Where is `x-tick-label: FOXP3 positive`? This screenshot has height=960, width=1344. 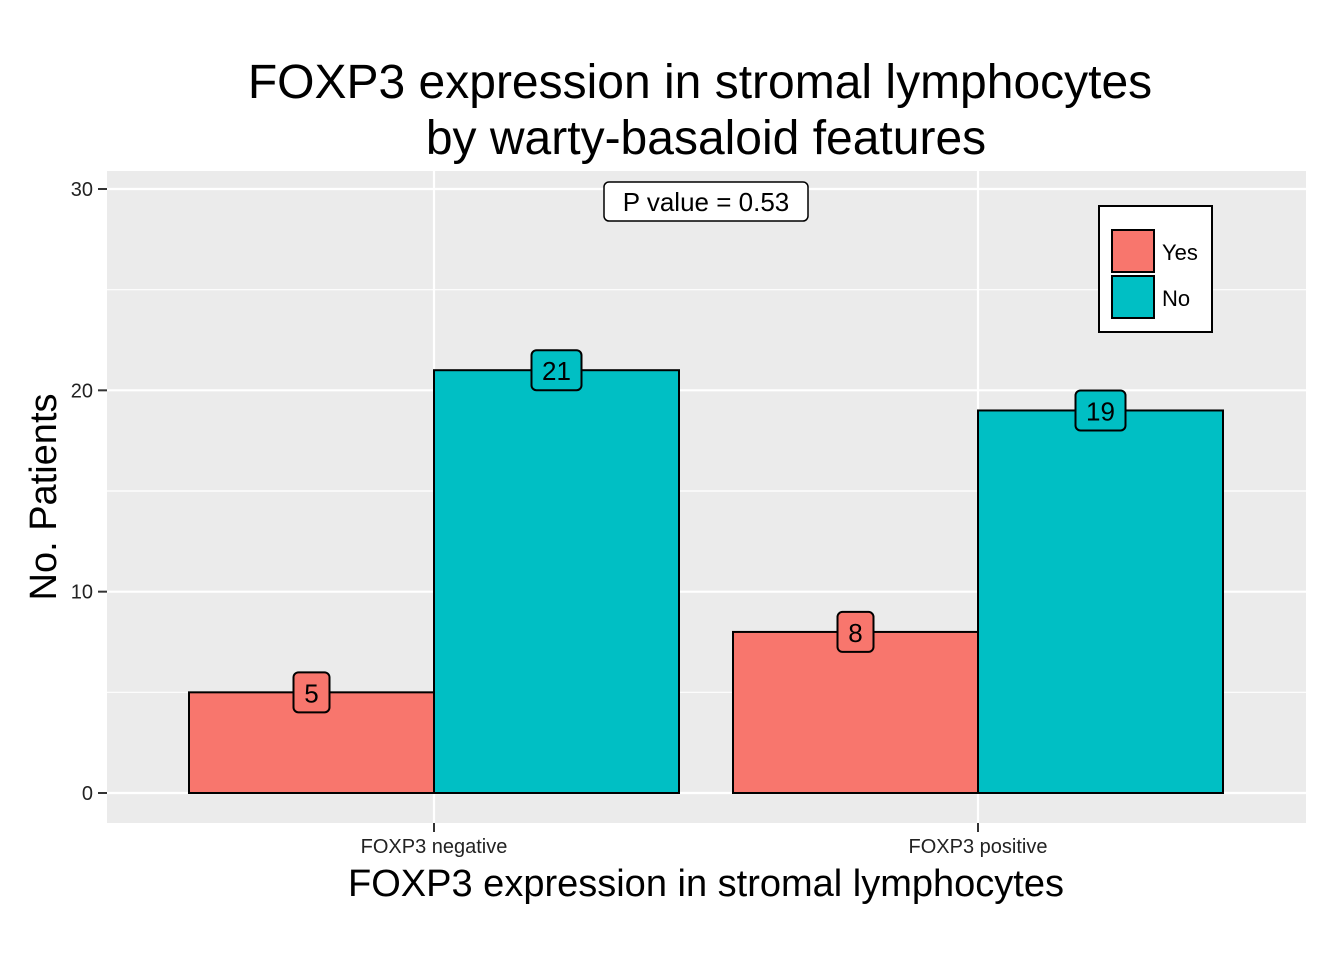 x-tick-label: FOXP3 positive is located at coordinates (978, 847).